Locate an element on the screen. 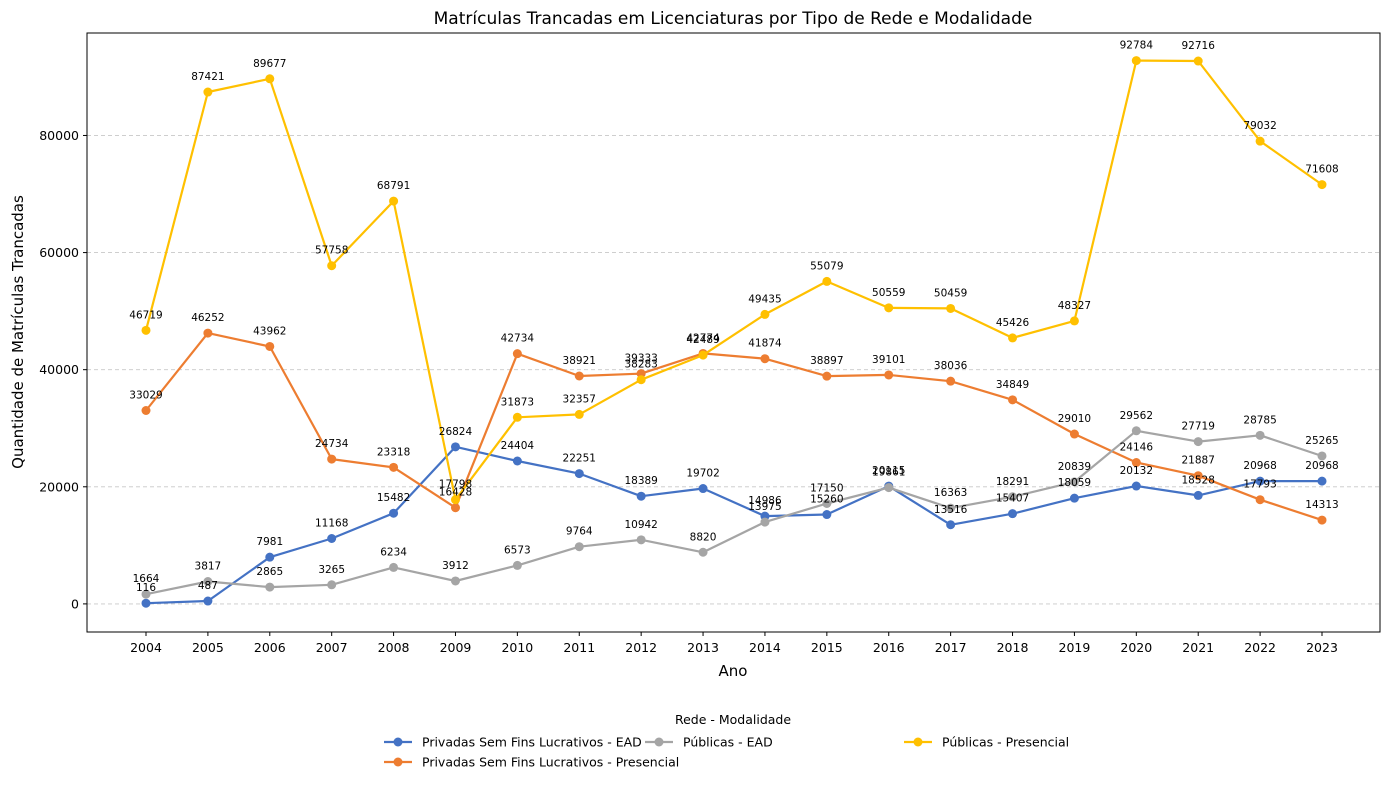 The image size is (1389, 785). x-tick-label: 2020 is located at coordinates (1136, 647).